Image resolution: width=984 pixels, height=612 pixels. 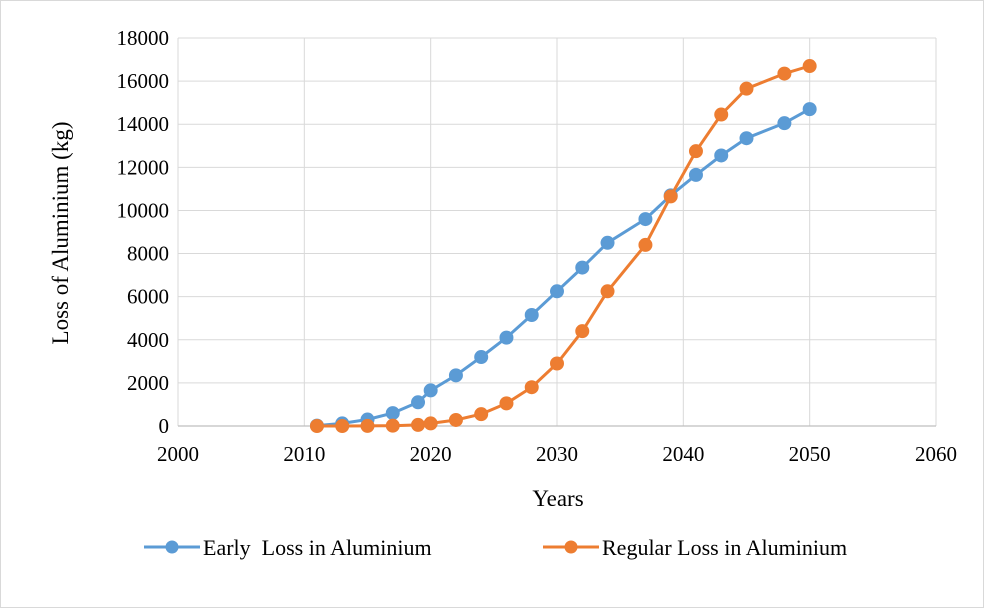 What do you see at coordinates (317, 547) in the screenshot?
I see `legend-label: Early Loss in Aluminium` at bounding box center [317, 547].